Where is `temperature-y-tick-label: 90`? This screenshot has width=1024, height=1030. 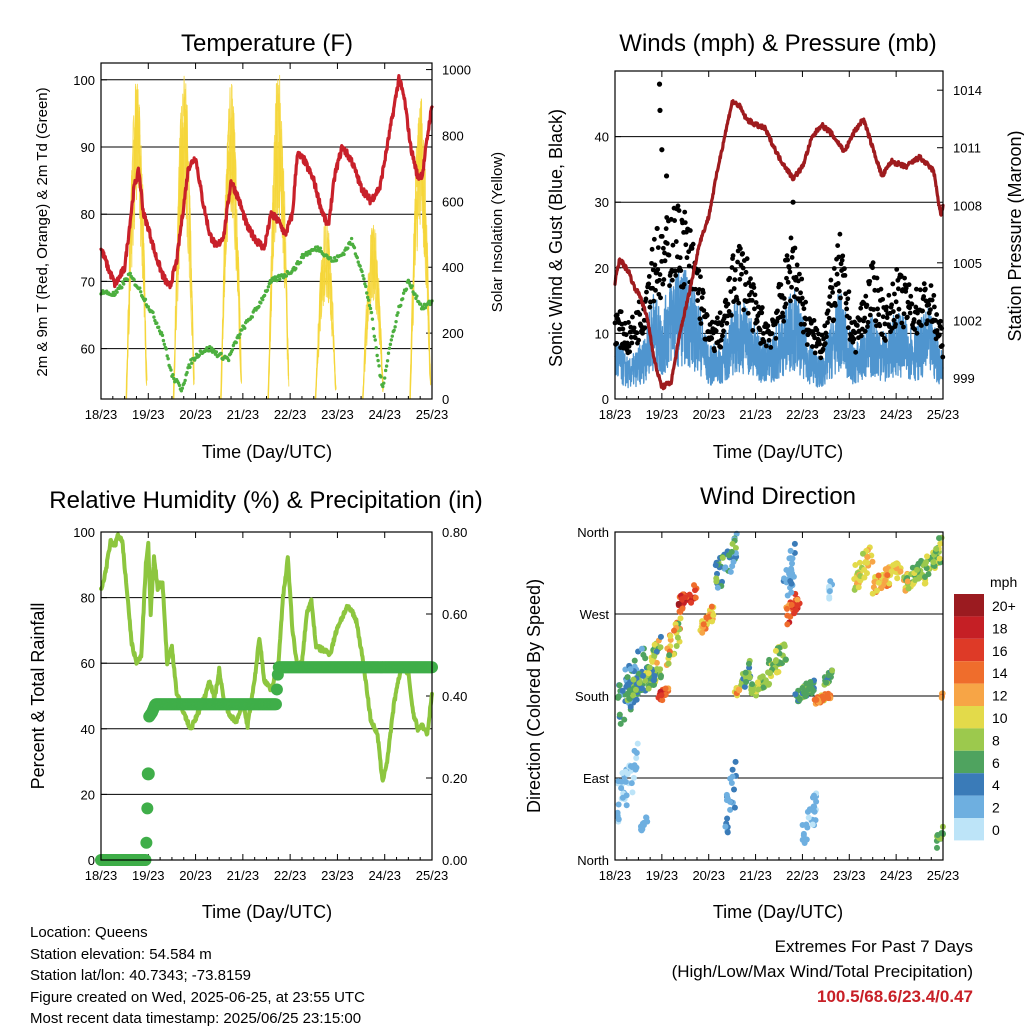 temperature-y-tick-label: 90 is located at coordinates (88, 147).